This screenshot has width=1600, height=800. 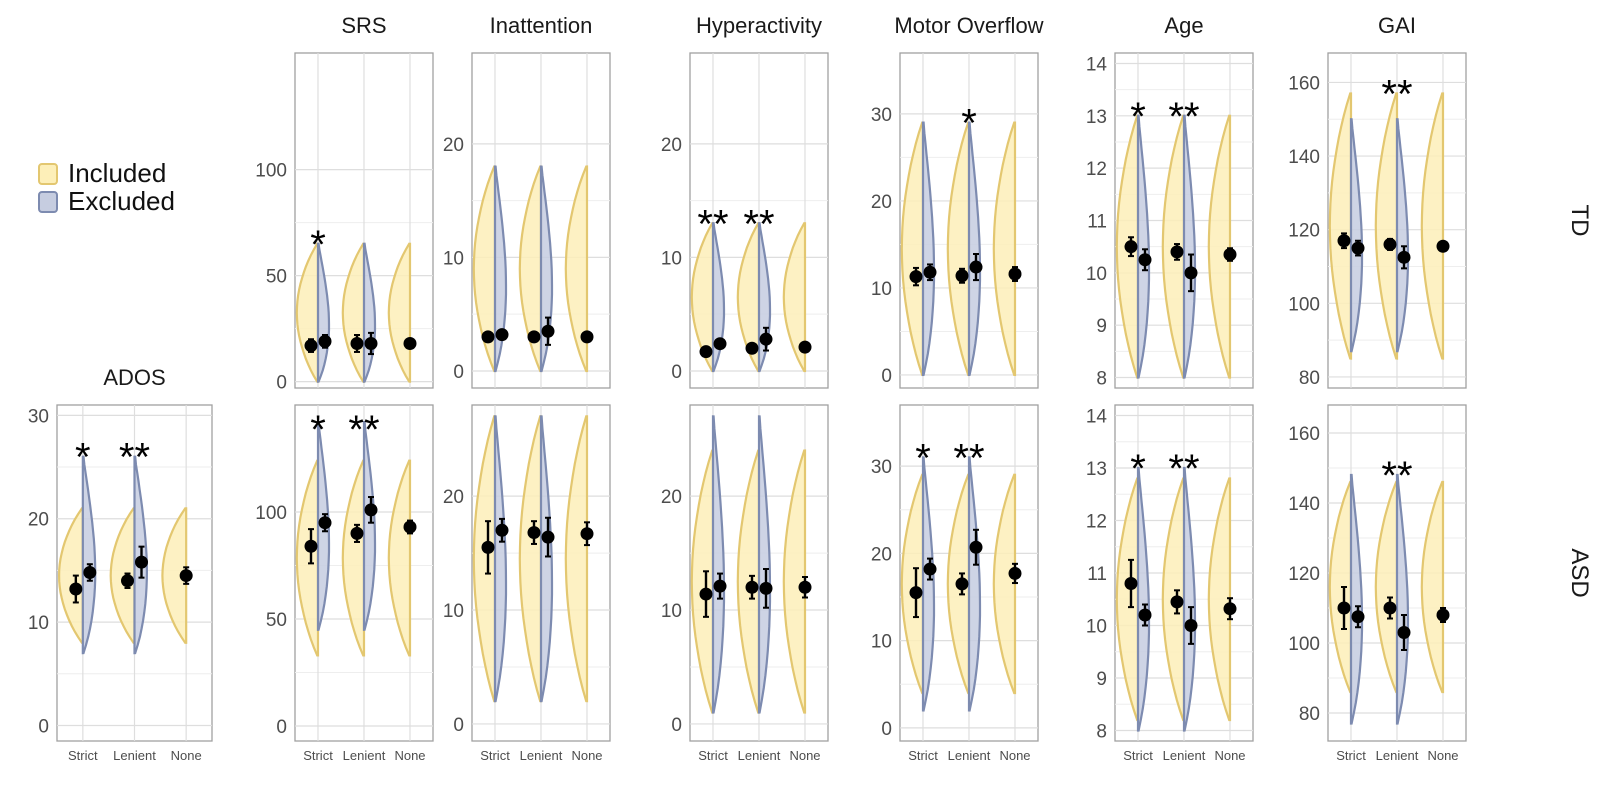 I want to click on panel-title: Motor Overflow, so click(x=968, y=25).